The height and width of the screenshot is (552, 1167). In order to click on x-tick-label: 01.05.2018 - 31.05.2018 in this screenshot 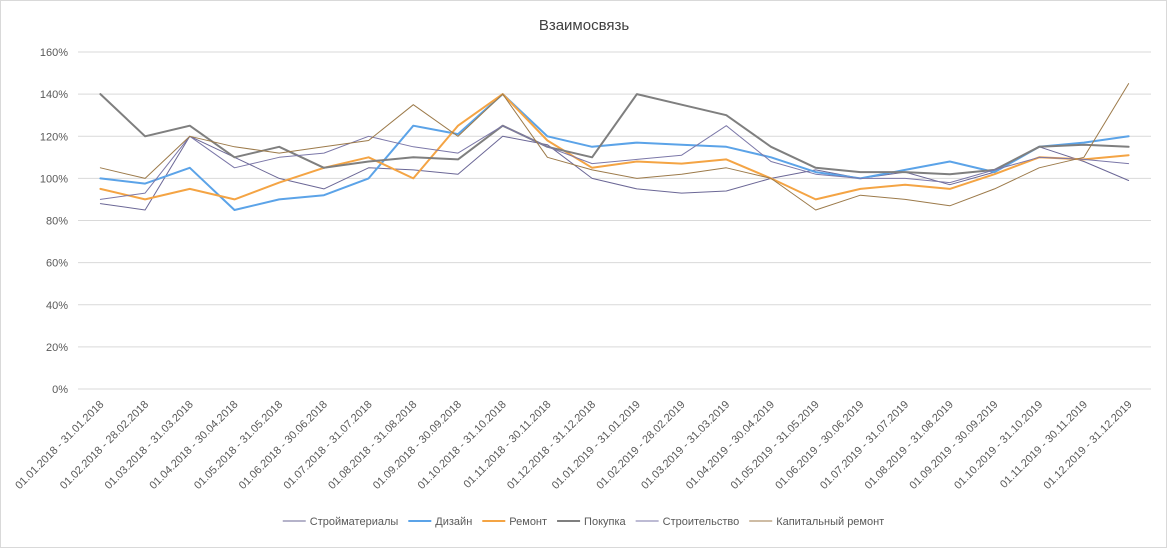, I will do `click(238, 445)`.